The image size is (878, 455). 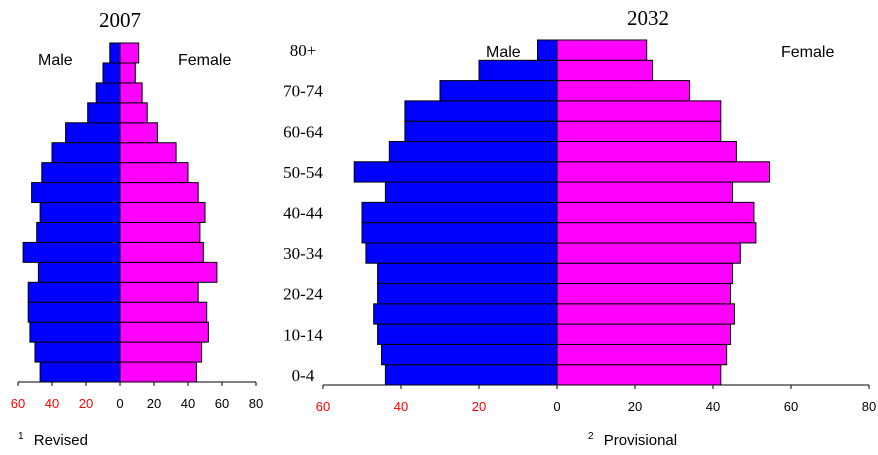 What do you see at coordinates (303, 131) in the screenshot?
I see `age-label-2: 60-64` at bounding box center [303, 131].